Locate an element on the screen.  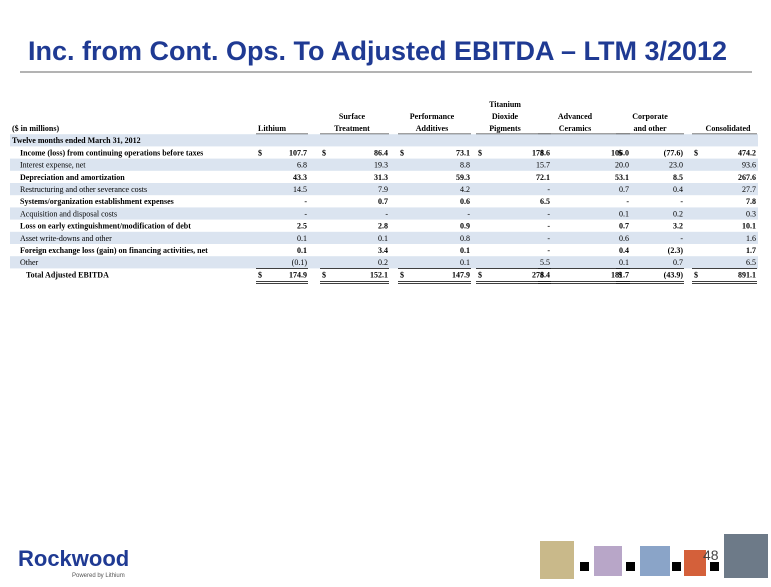
cell: 1.6 is located at coordinates (751, 238).